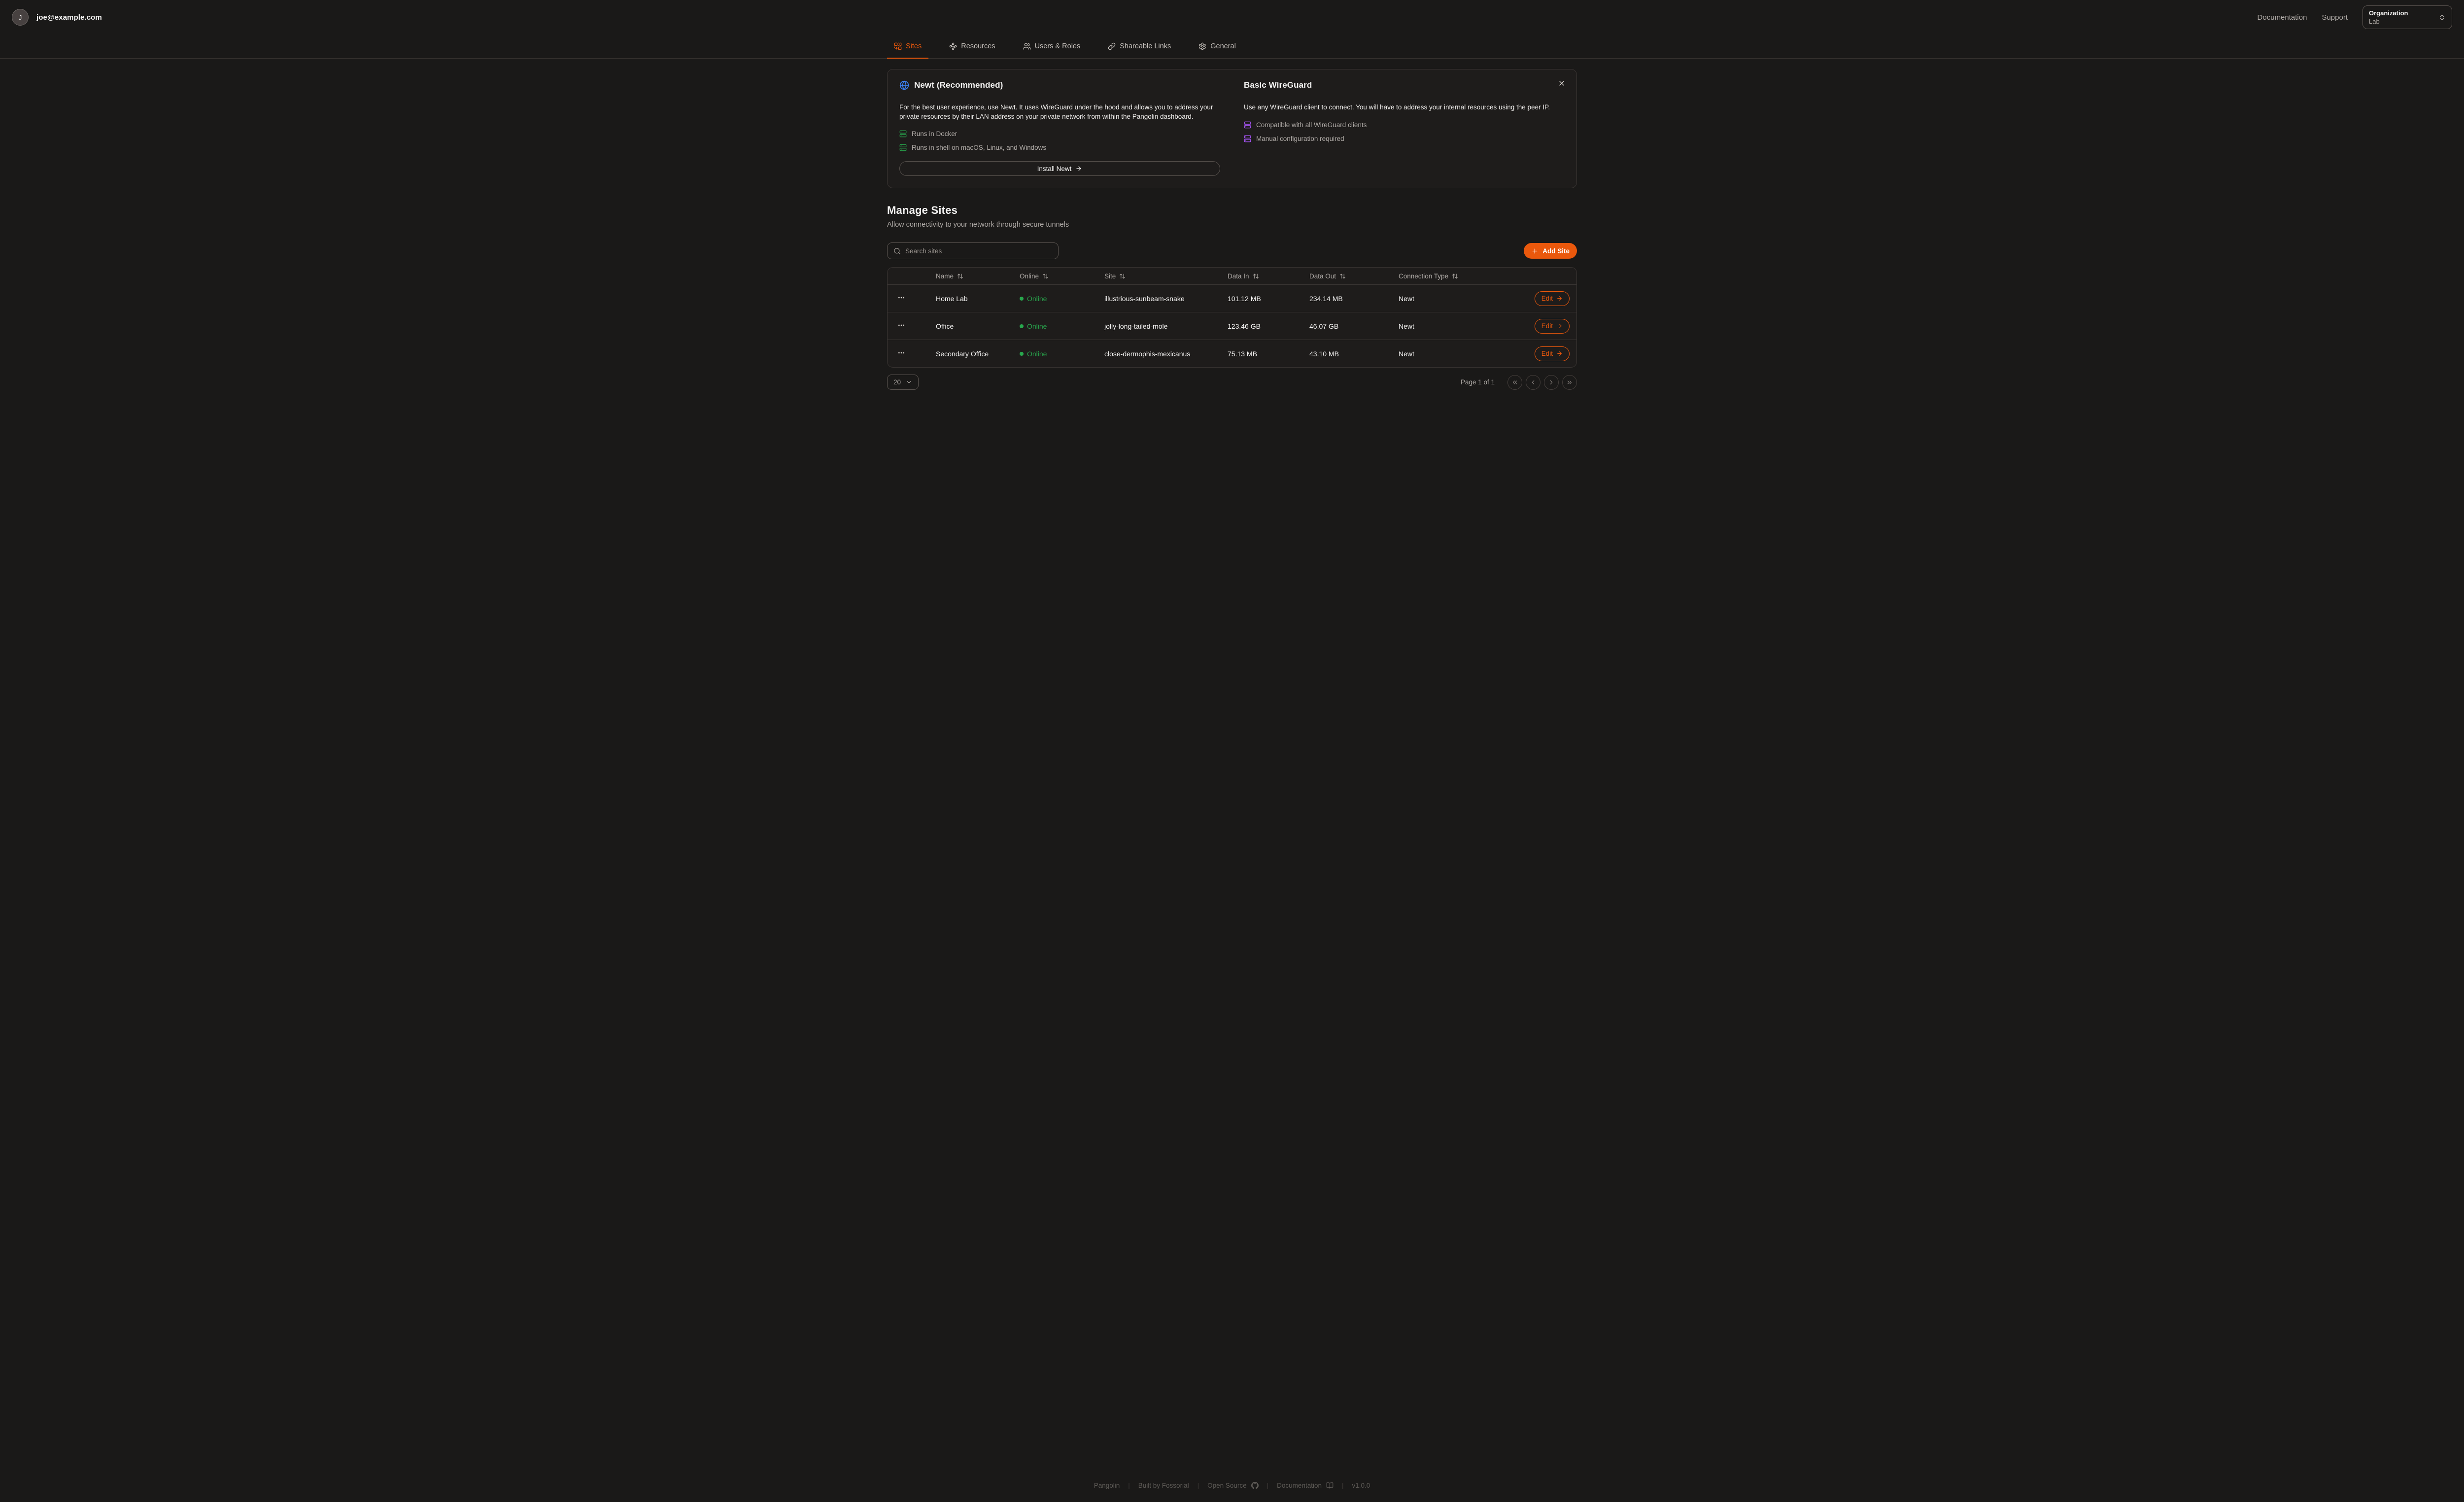 This screenshot has width=2464, height=1502. I want to click on data-in-value: 123.46 GB, so click(1244, 326).